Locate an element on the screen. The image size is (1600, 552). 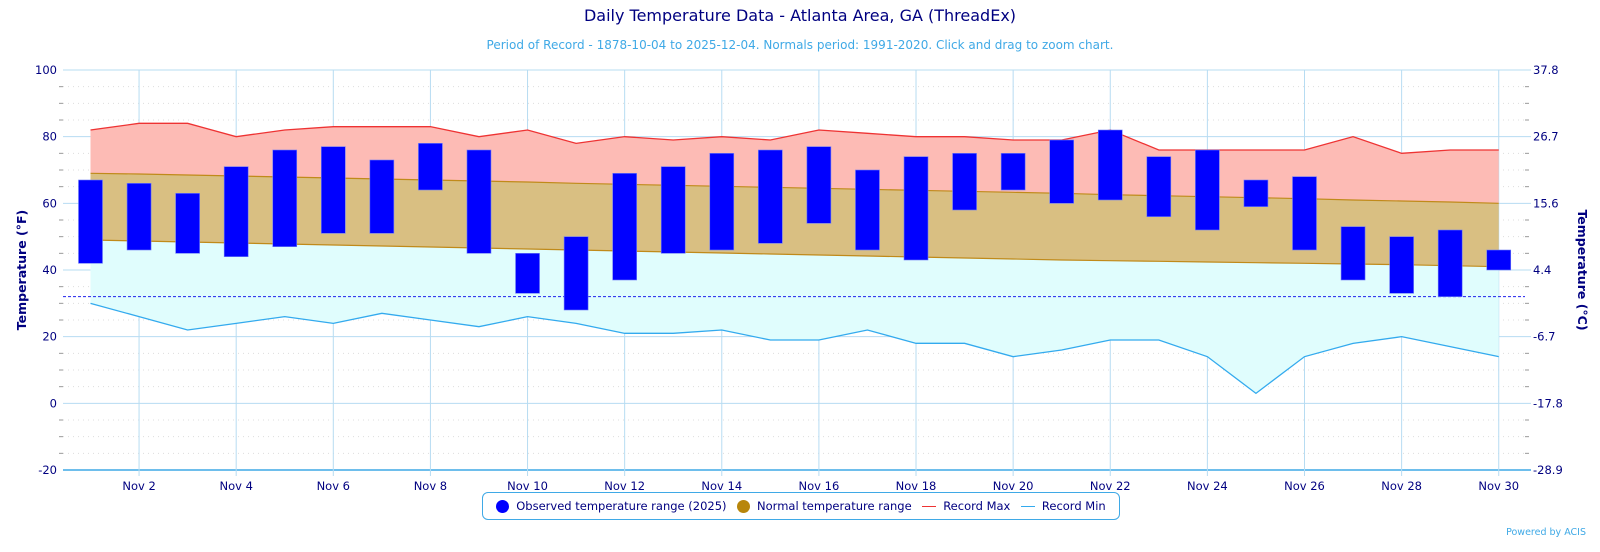
y-axis-title: Temperature (°F) is located at coordinates (21, 270).